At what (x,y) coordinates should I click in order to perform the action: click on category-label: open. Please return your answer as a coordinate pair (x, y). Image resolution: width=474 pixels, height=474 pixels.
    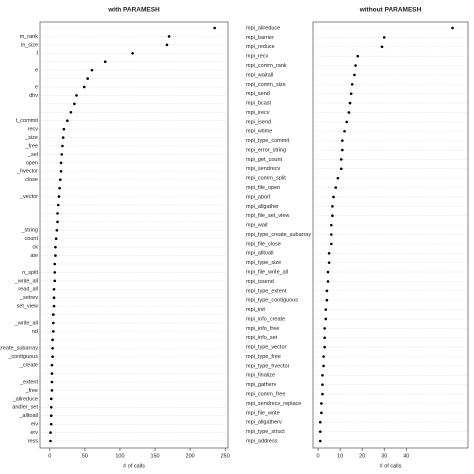
    Looking at the image, I should click on (32, 163).